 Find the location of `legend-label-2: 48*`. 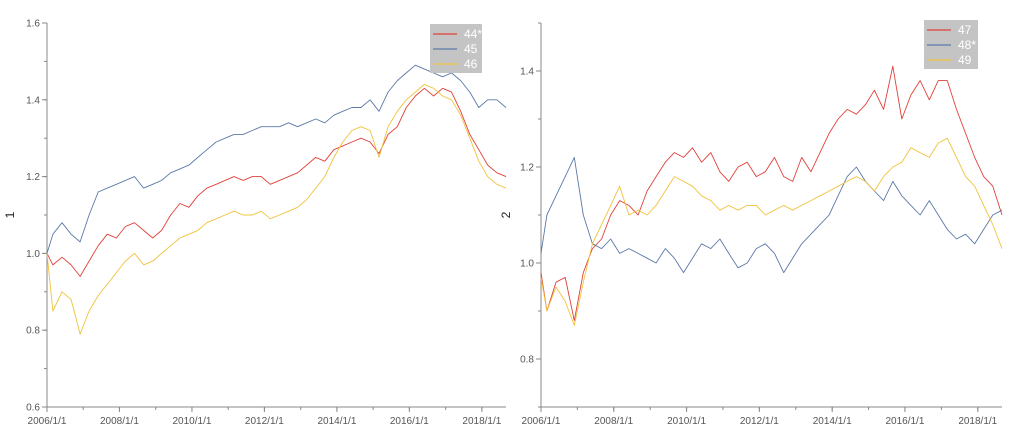

legend-label-2: 48* is located at coordinates (967, 45).